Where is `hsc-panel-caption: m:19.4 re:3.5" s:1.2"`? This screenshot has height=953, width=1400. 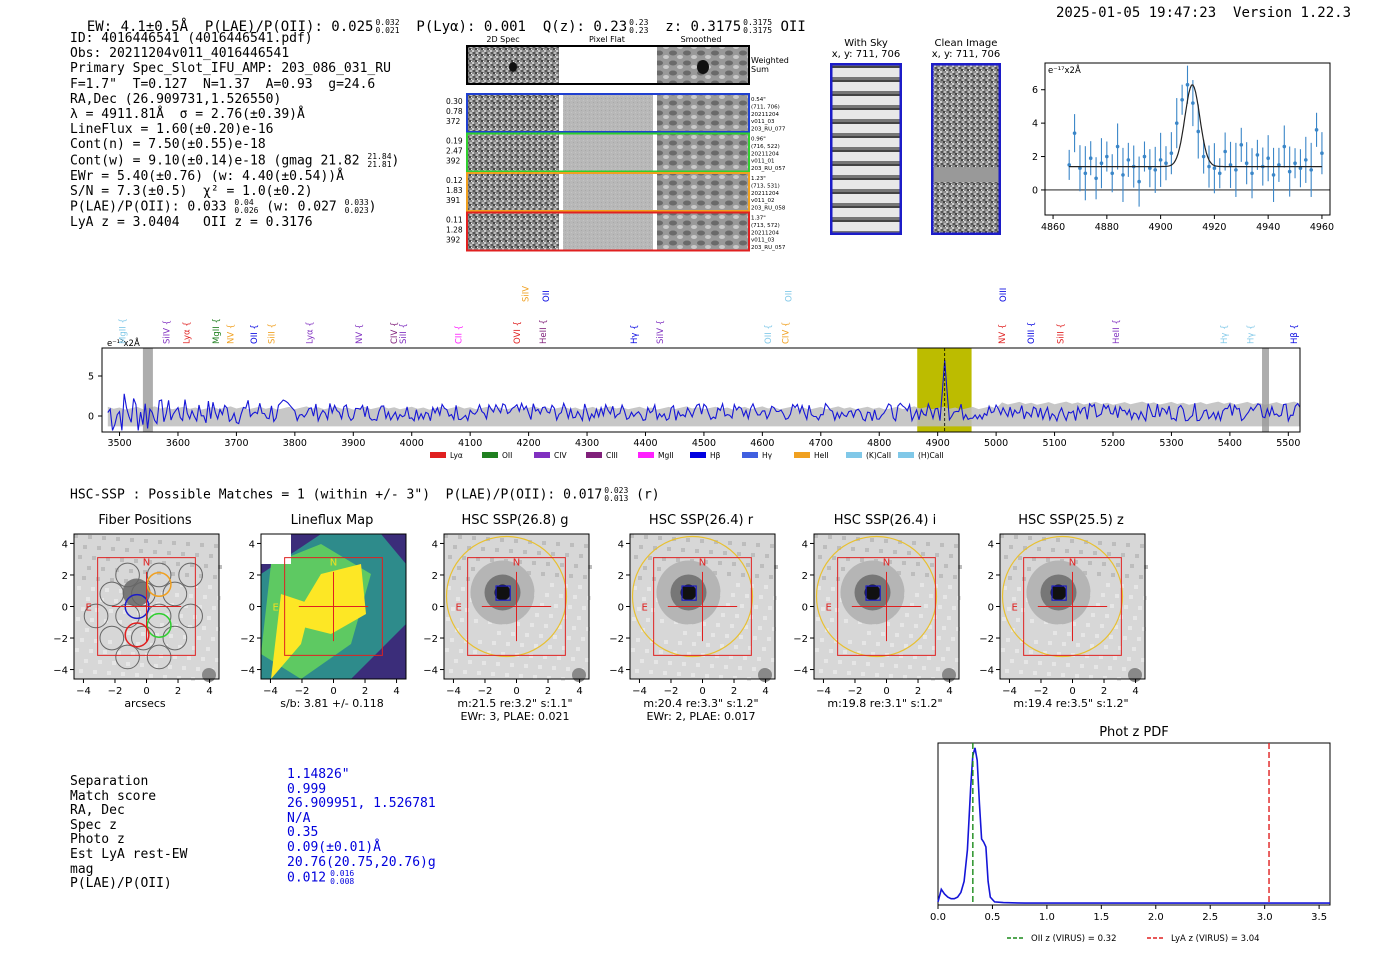 hsc-panel-caption: m:19.4 re:3.5" s:1.2" is located at coordinates (1071, 703).